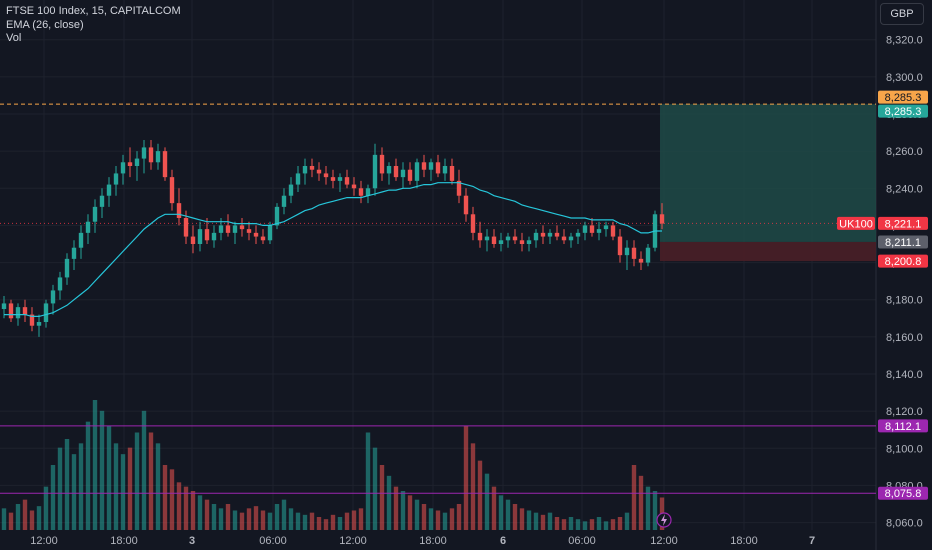  What do you see at coordinates (904, 338) in the screenshot?
I see `y-tick-label: 8,160.0` at bounding box center [904, 338].